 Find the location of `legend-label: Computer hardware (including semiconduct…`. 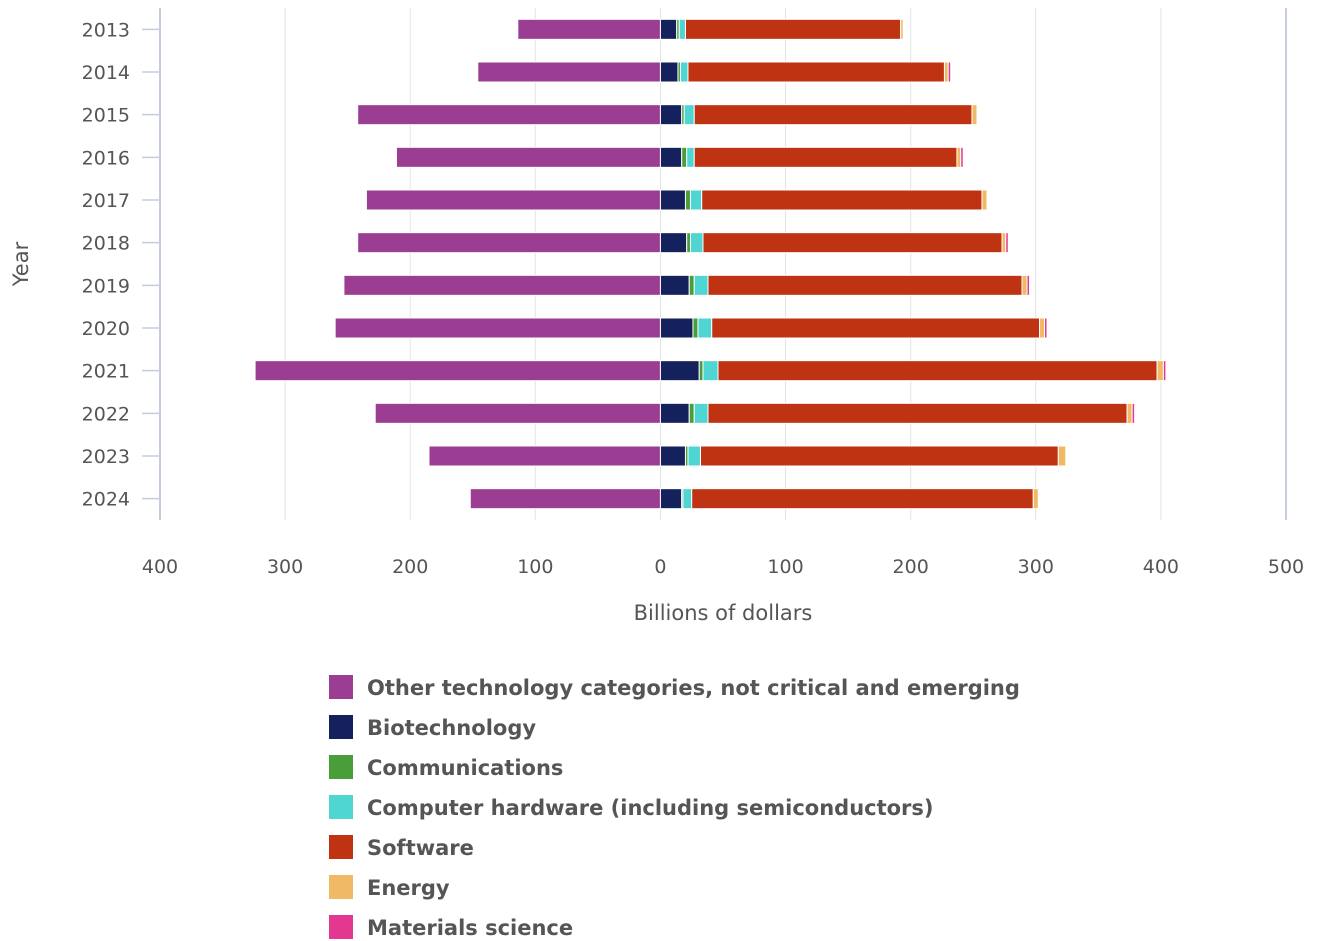

legend-label: Computer hardware (including semiconduct… is located at coordinates (650, 808).